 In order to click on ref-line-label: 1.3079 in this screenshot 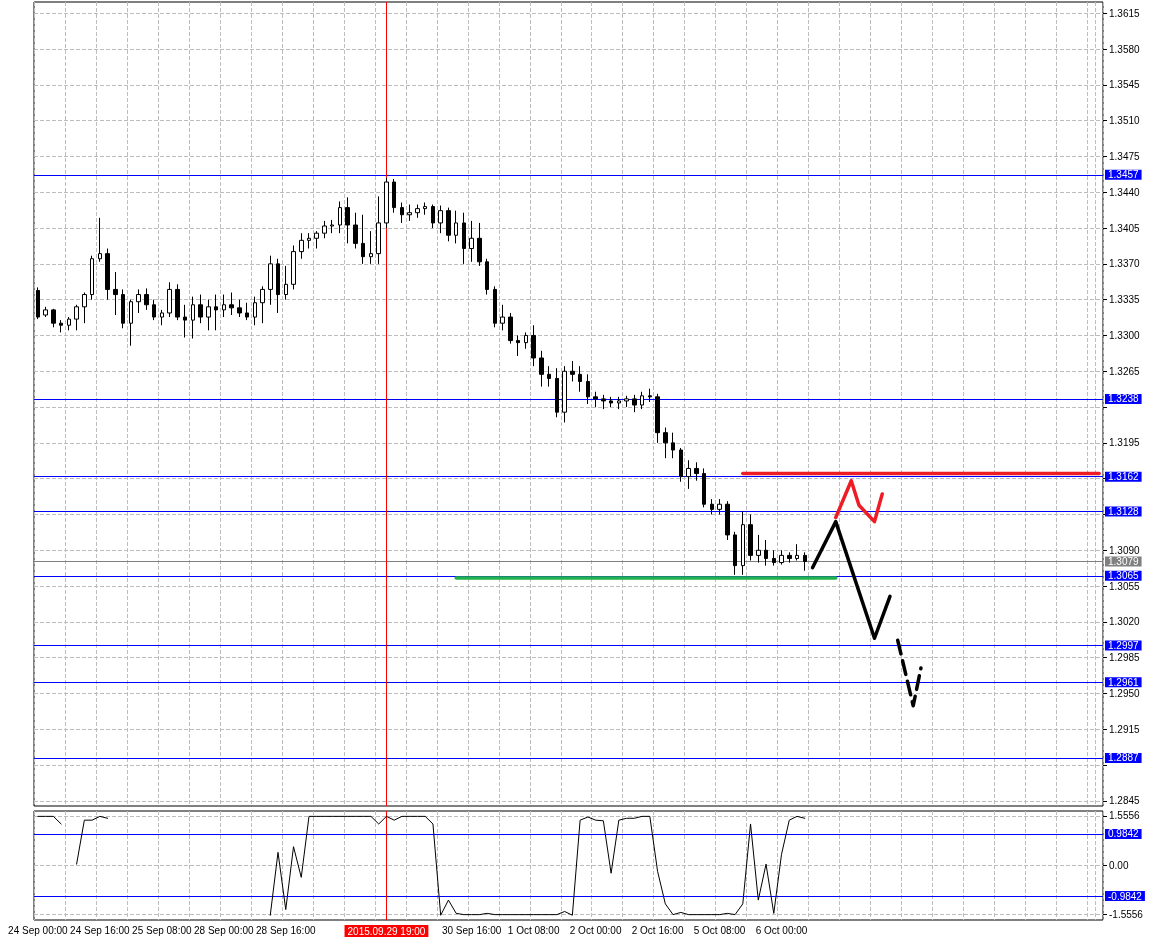, I will do `click(1124, 562)`.